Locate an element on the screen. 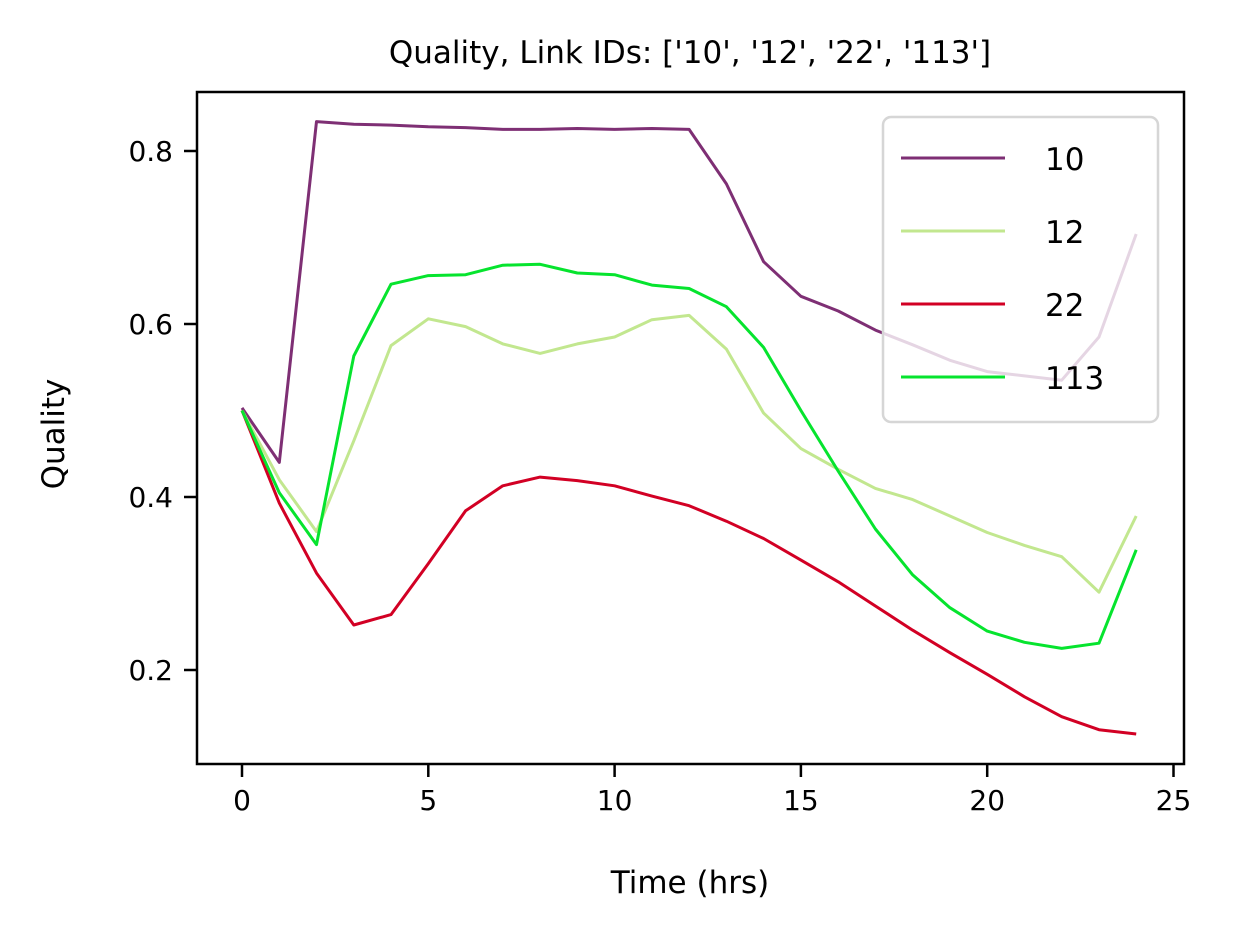 This screenshot has width=1234, height=934. x-tick-label: 0 is located at coordinates (242, 800).